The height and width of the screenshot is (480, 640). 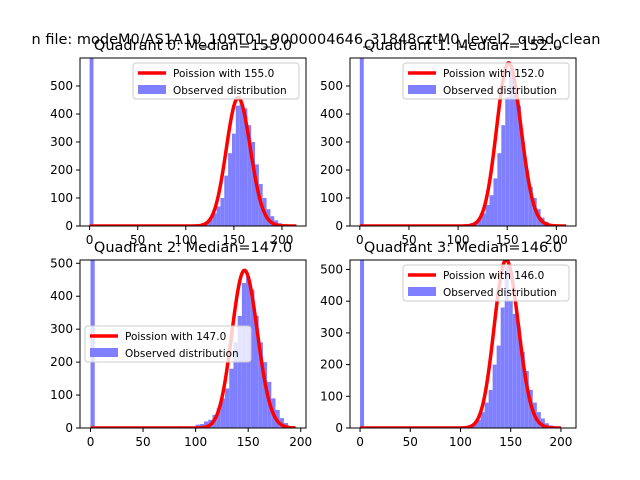 I want to click on legend-entry-poisson: Poission with 147.0, so click(x=175, y=337).